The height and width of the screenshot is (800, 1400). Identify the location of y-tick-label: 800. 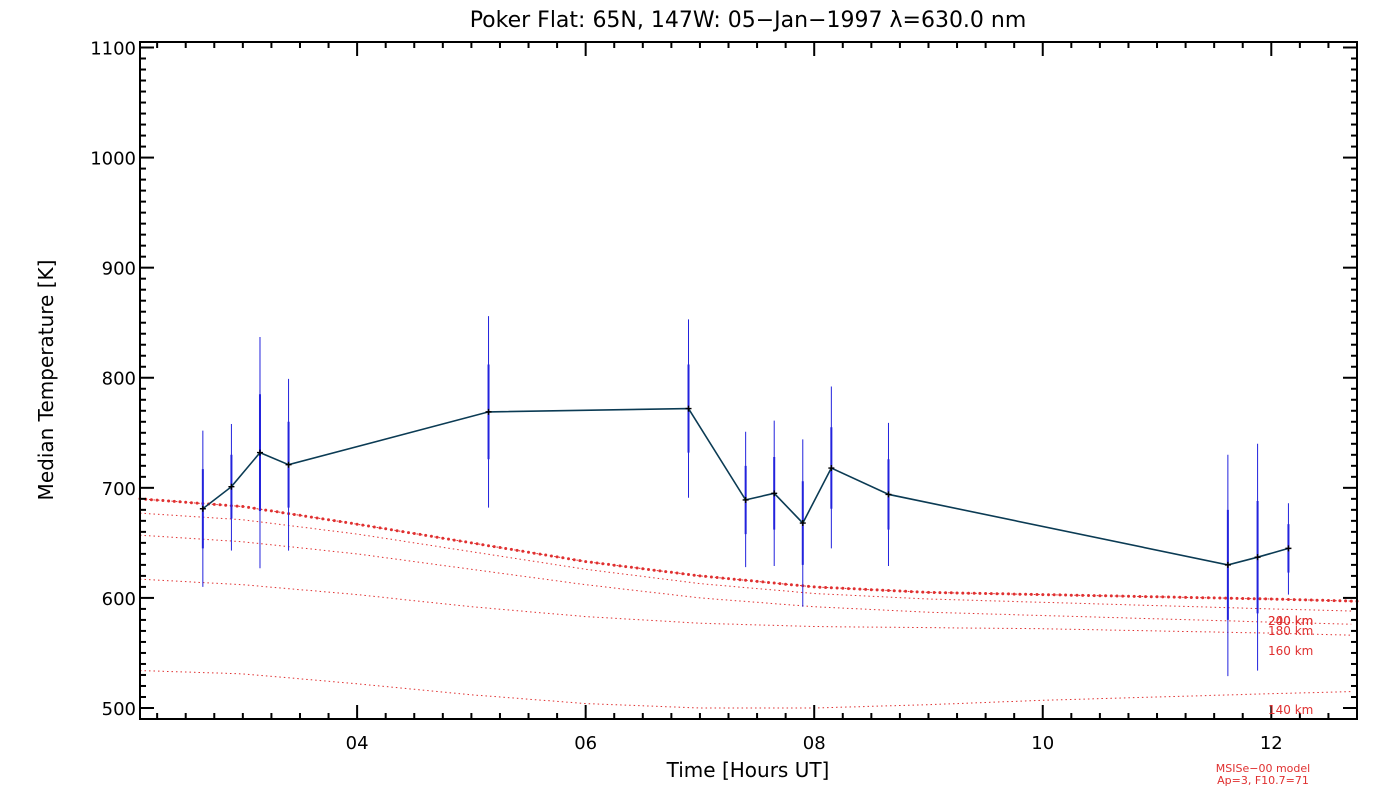
(119, 379).